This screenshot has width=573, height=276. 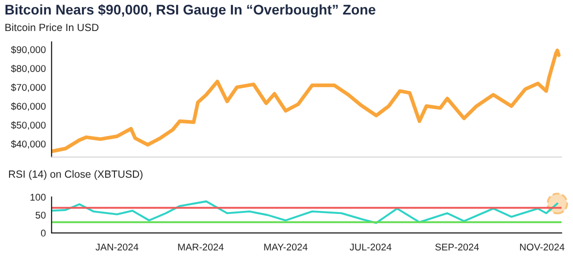 I want to click on y-tick-label: $40,000, so click(x=28, y=144).